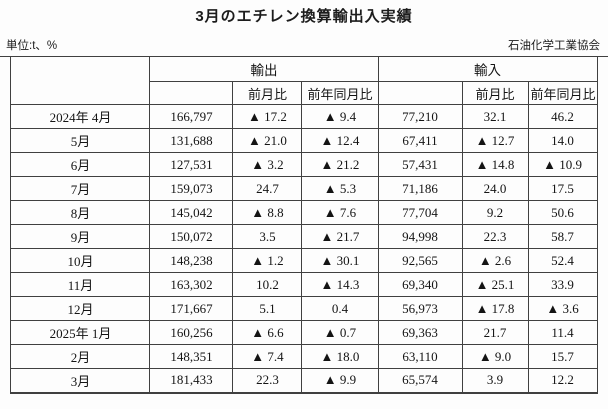 This screenshot has width=608, height=409. I want to click on import-mom-cell: 22.3, so click(495, 236).